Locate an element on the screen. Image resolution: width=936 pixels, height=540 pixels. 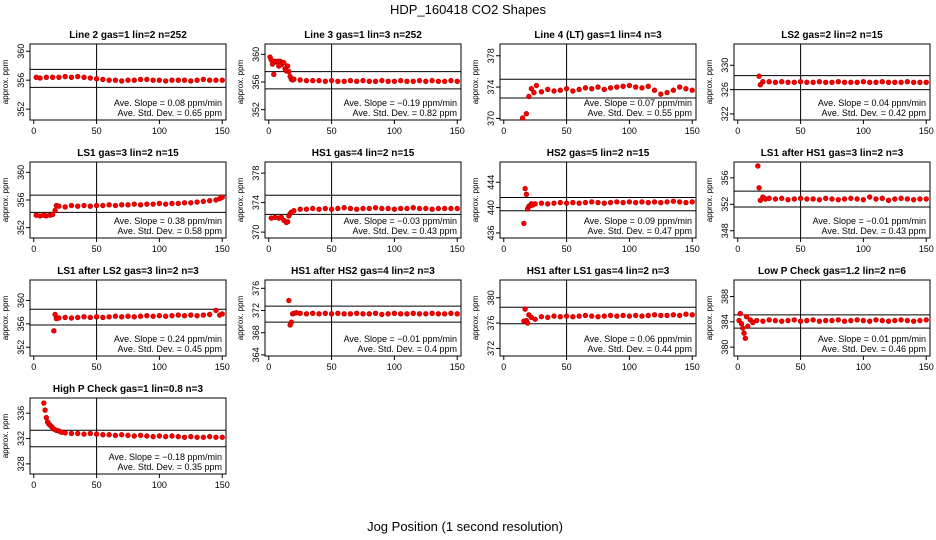
y-tick-label: 326 is located at coordinates (725, 89).